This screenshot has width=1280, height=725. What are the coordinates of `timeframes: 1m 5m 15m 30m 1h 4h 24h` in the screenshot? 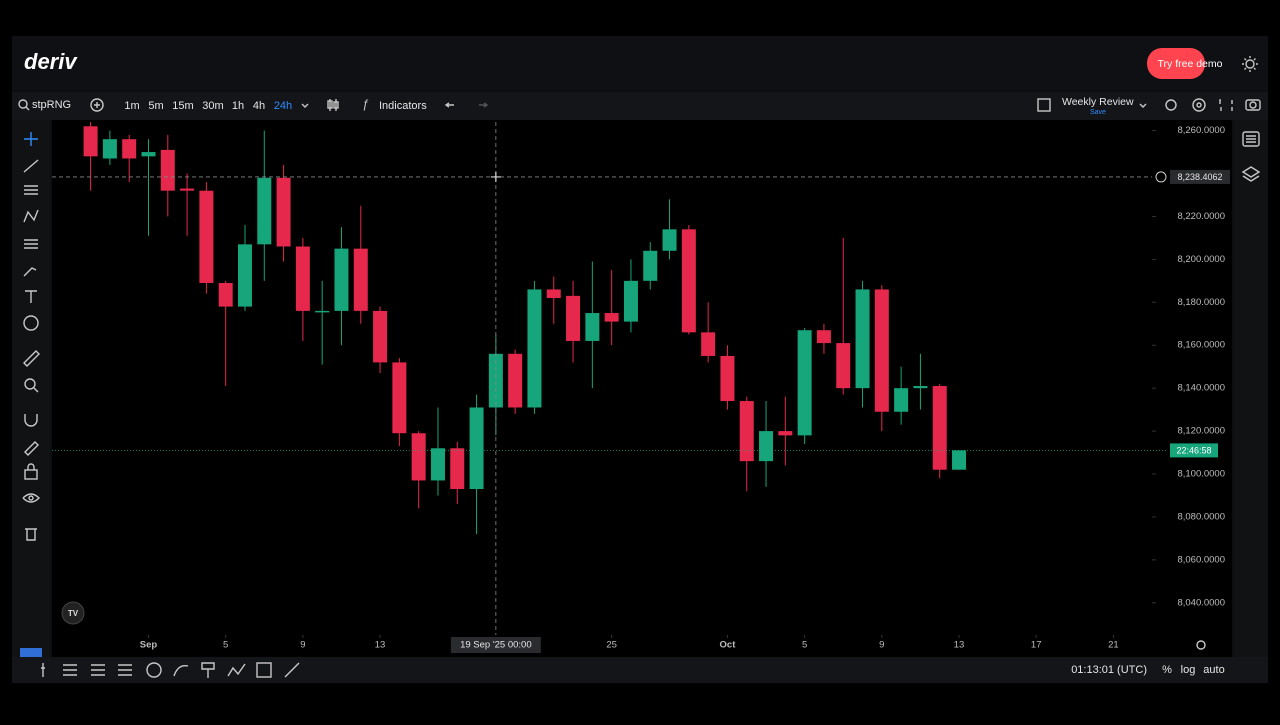 It's located at (208, 106).